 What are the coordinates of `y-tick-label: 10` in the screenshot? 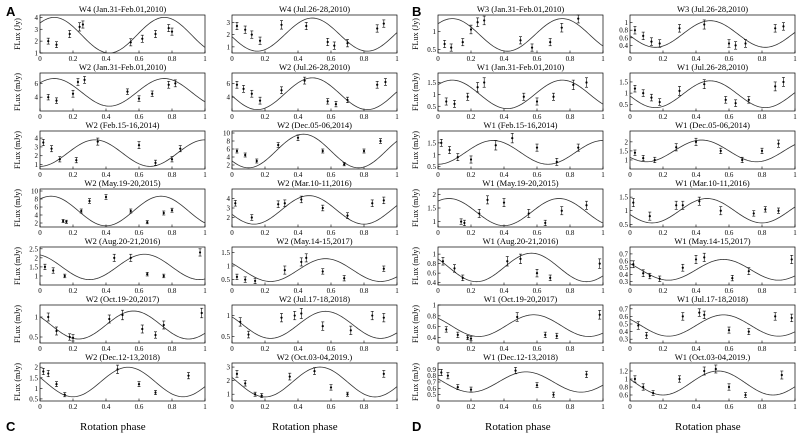 It's located at (227, 134).